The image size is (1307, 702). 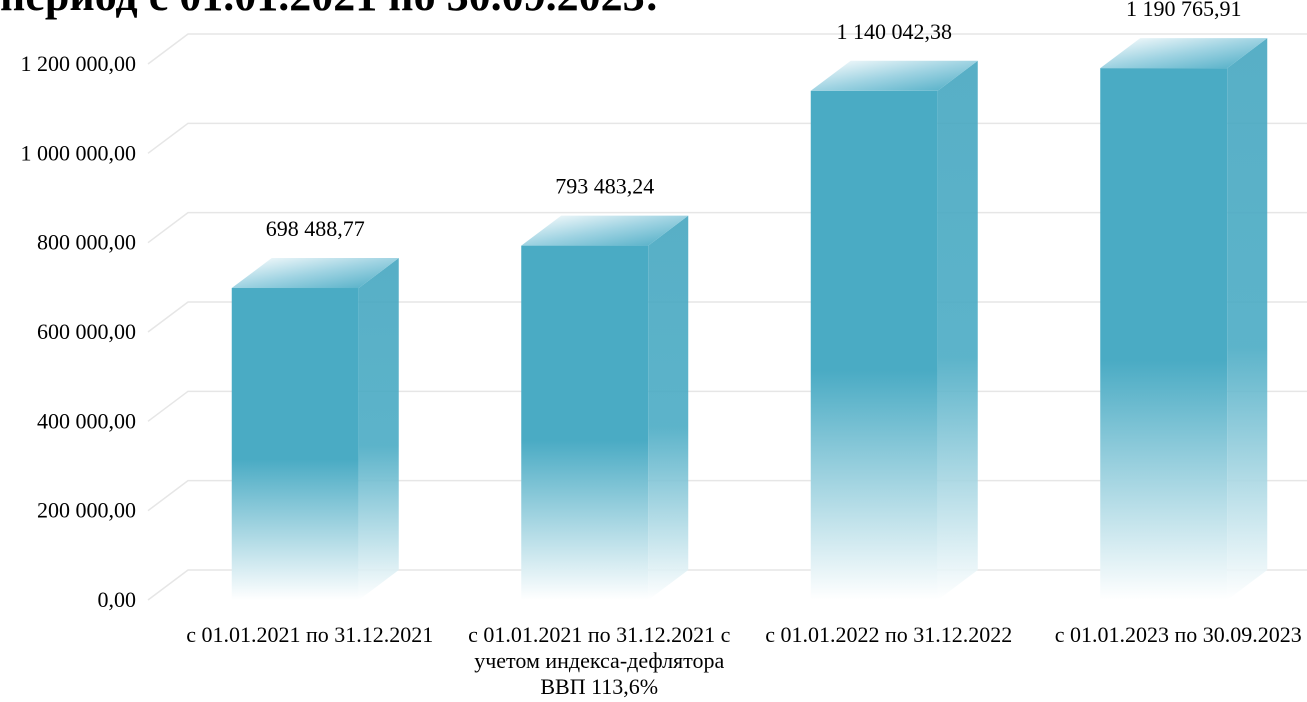 What do you see at coordinates (315, 228) in the screenshot?
I see `data-label: 698 488,77` at bounding box center [315, 228].